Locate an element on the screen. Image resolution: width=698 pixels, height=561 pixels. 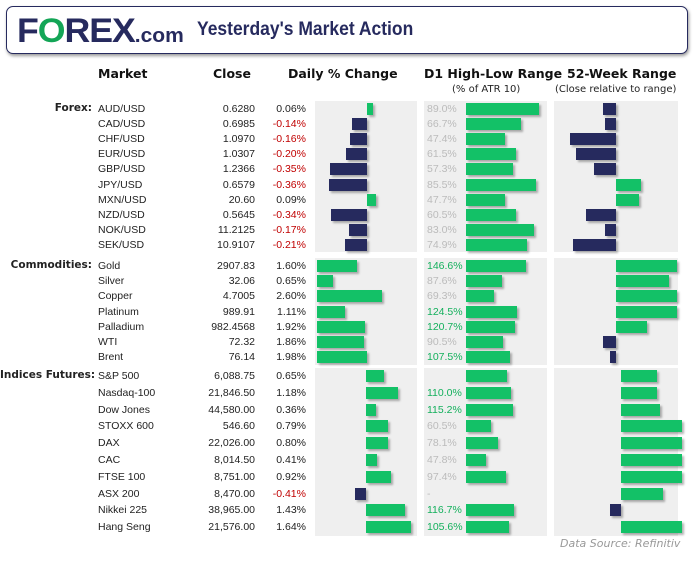
market-name: Nasdaq-100 is located at coordinates (127, 392).